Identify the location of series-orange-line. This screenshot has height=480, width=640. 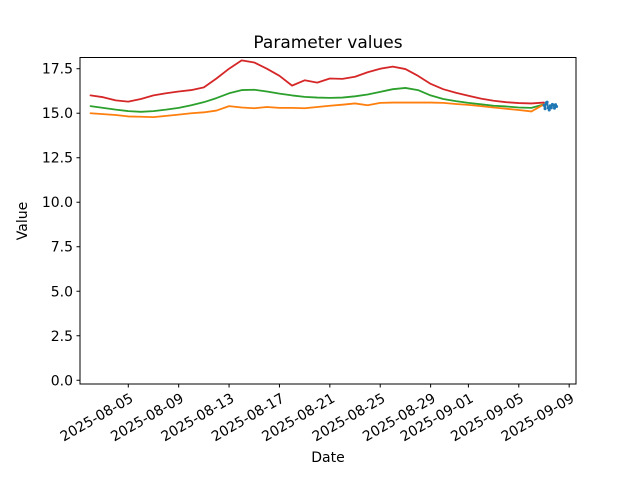
(317, 110).